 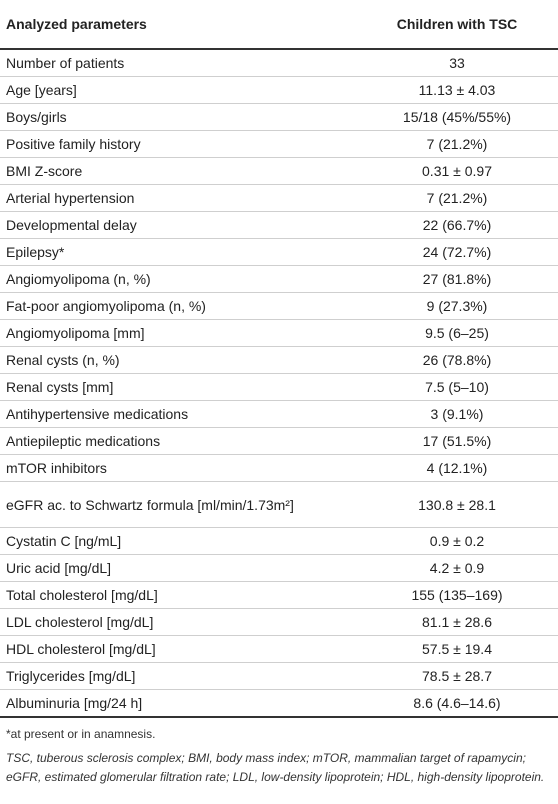 I want to click on parameter-cell: Antiepileptic medications, so click(x=178, y=441).